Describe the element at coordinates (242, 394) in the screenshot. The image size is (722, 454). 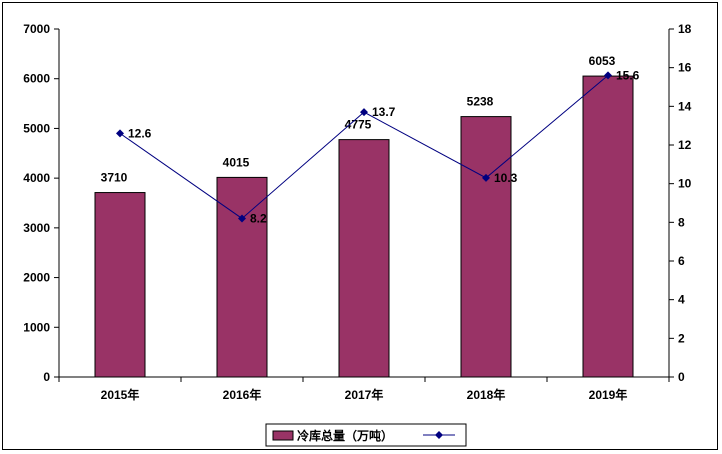
I see `x-tick-label: 2016年` at that location.